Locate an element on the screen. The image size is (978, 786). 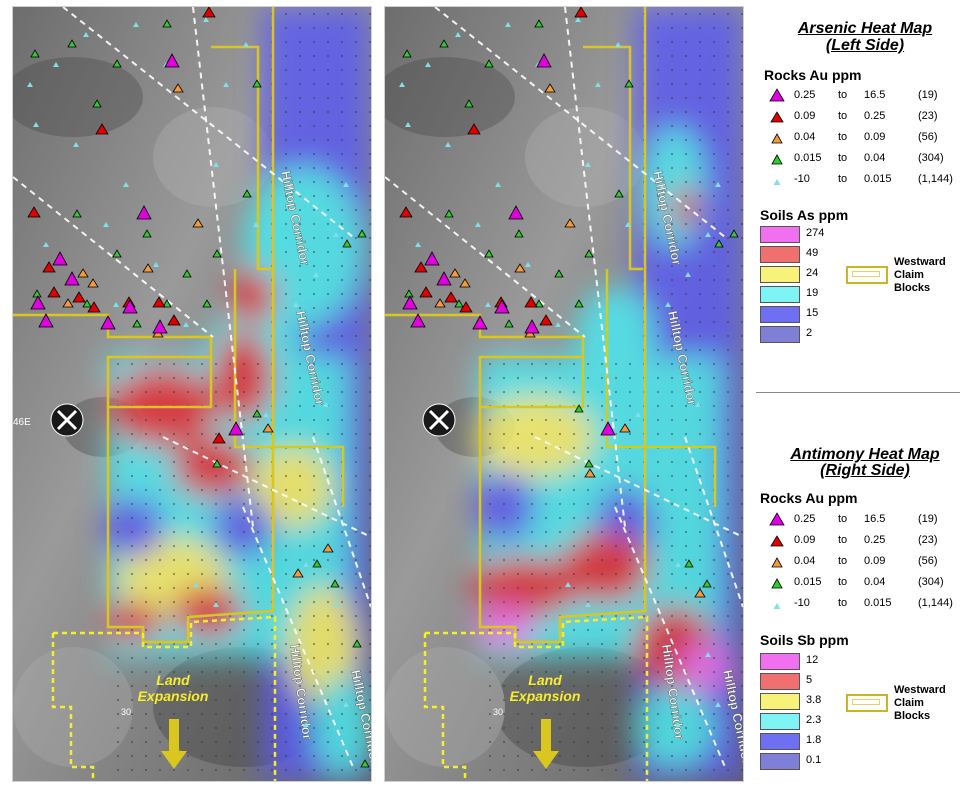
soil-legend-row: 1.8 is located at coordinates (795, 741).